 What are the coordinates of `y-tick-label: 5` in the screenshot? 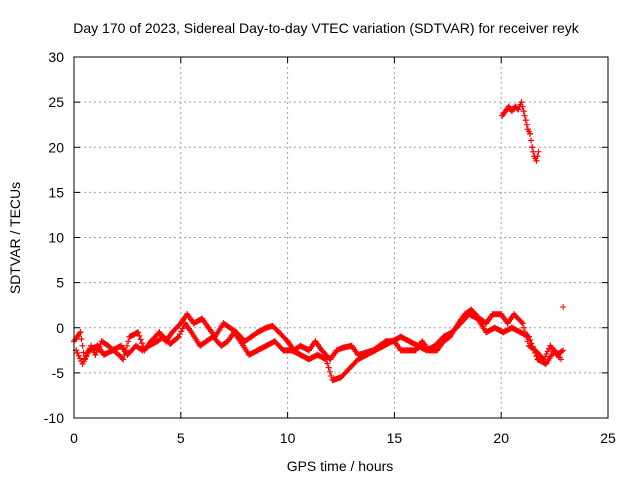 It's located at (60, 283).